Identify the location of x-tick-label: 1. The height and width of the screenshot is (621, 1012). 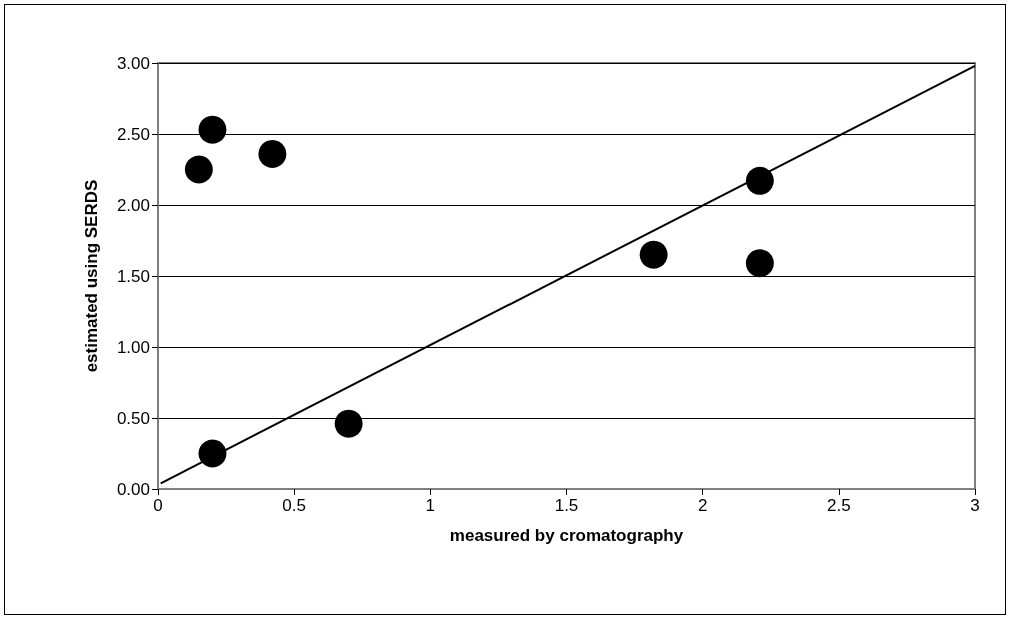
(430, 505).